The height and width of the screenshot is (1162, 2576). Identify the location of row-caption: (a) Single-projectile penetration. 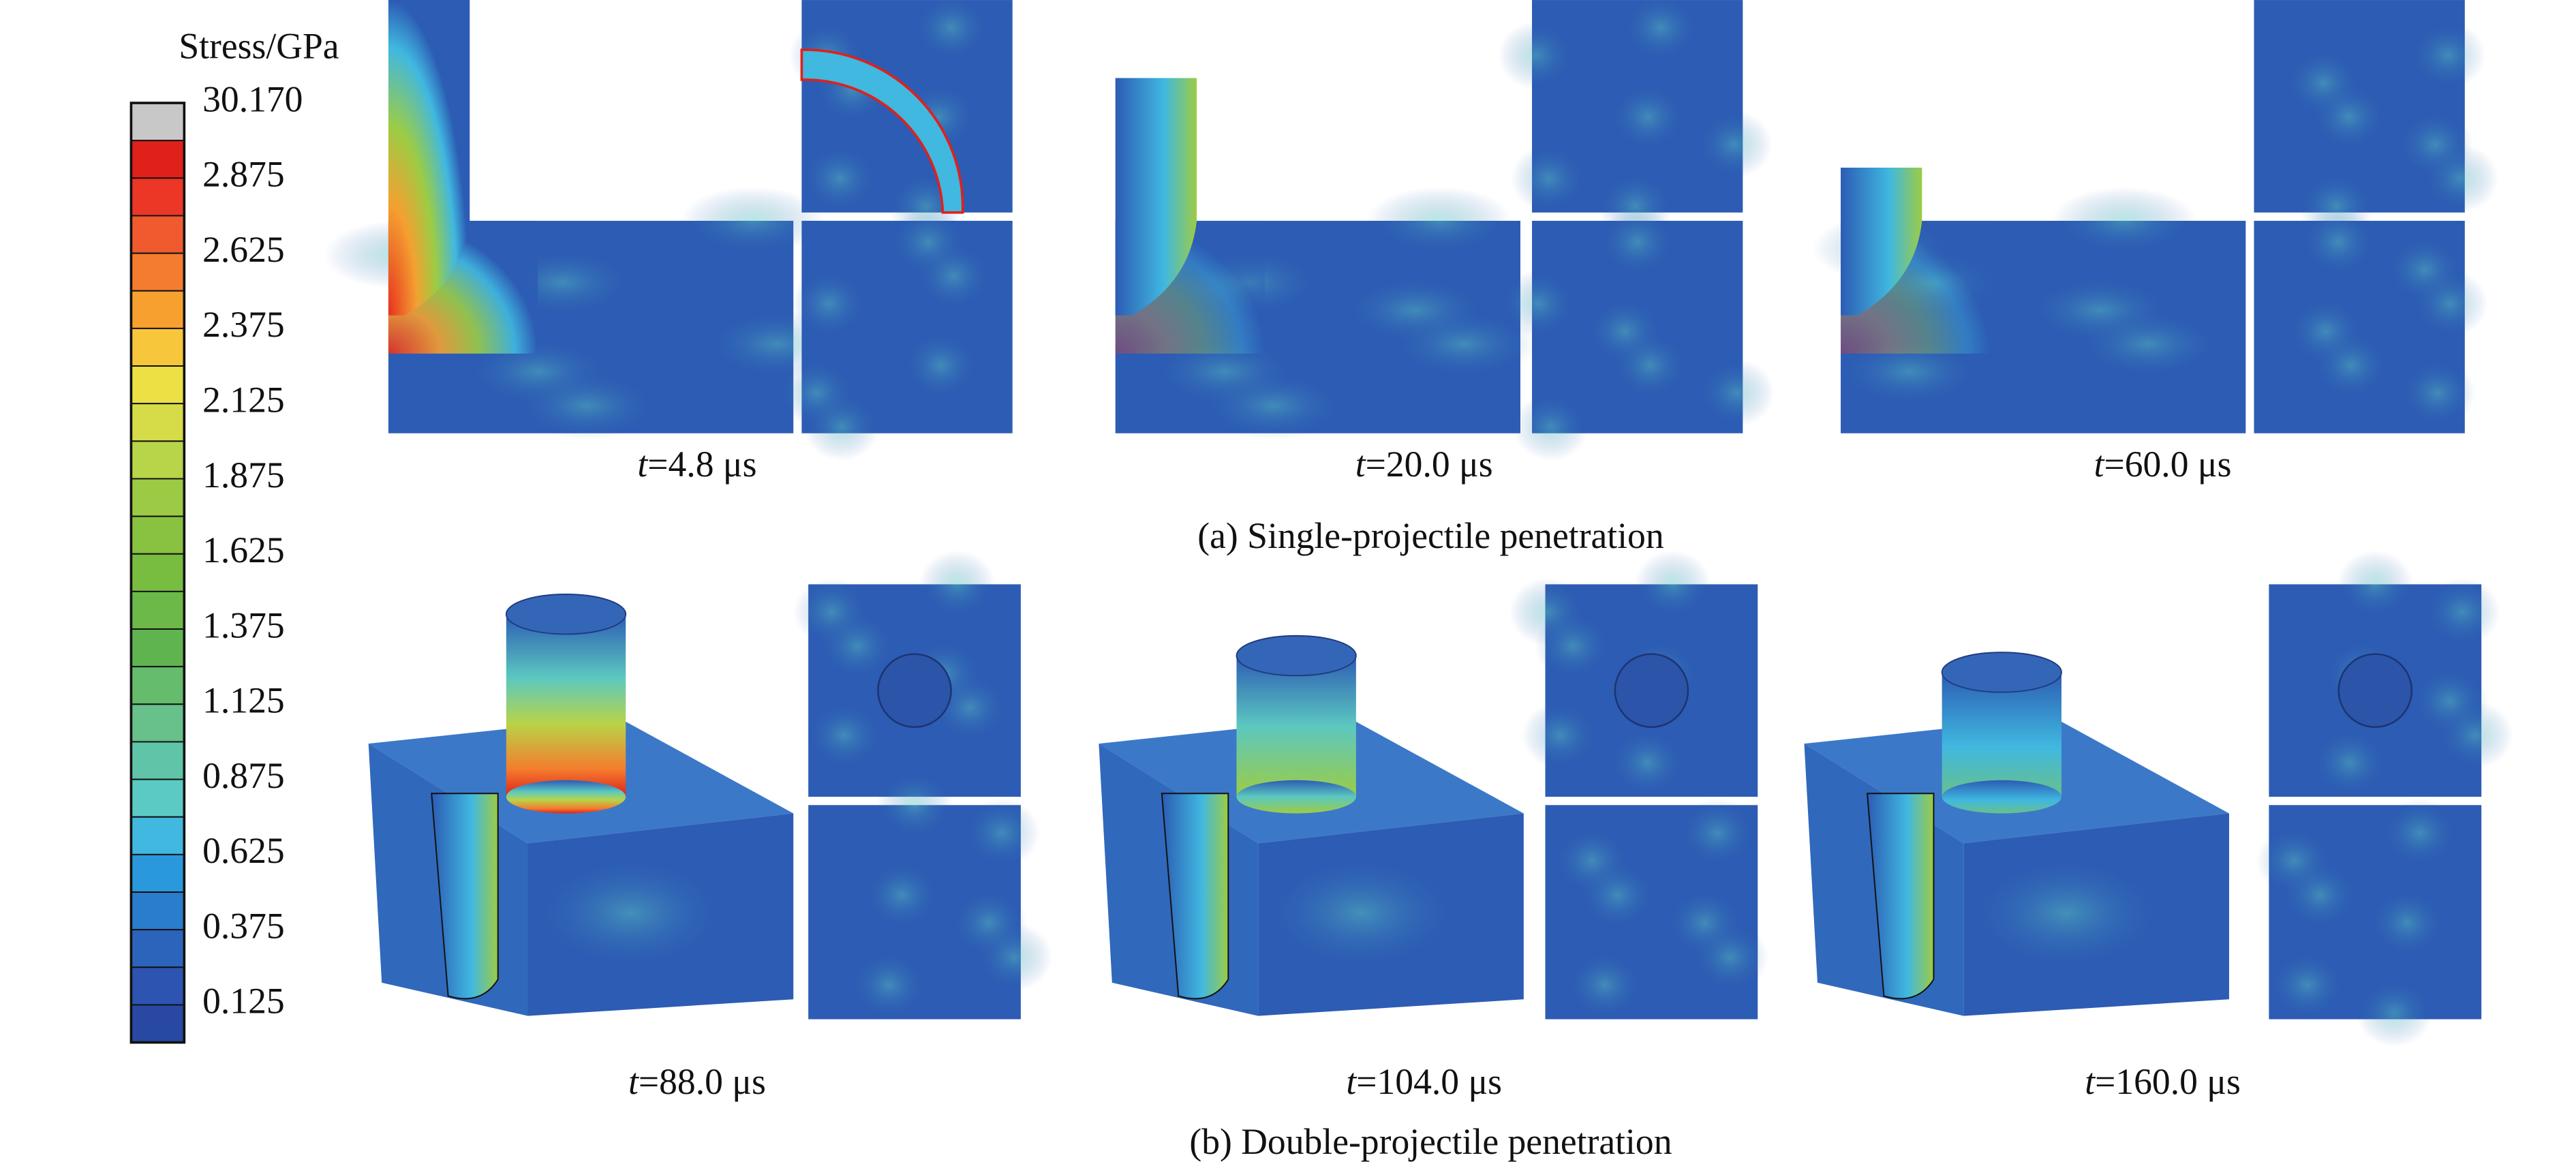
(1430, 535).